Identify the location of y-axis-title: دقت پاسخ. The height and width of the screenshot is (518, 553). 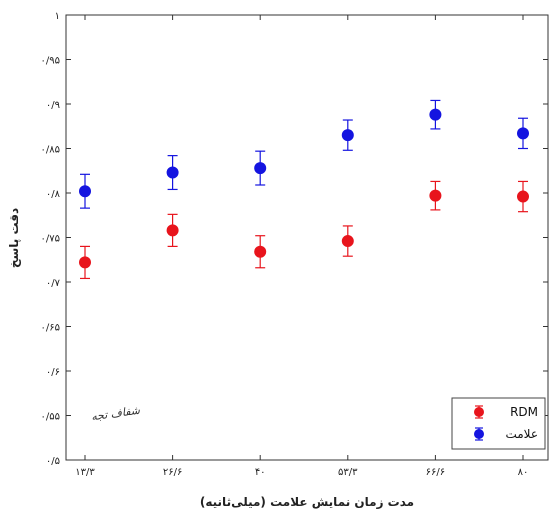
(14, 238).